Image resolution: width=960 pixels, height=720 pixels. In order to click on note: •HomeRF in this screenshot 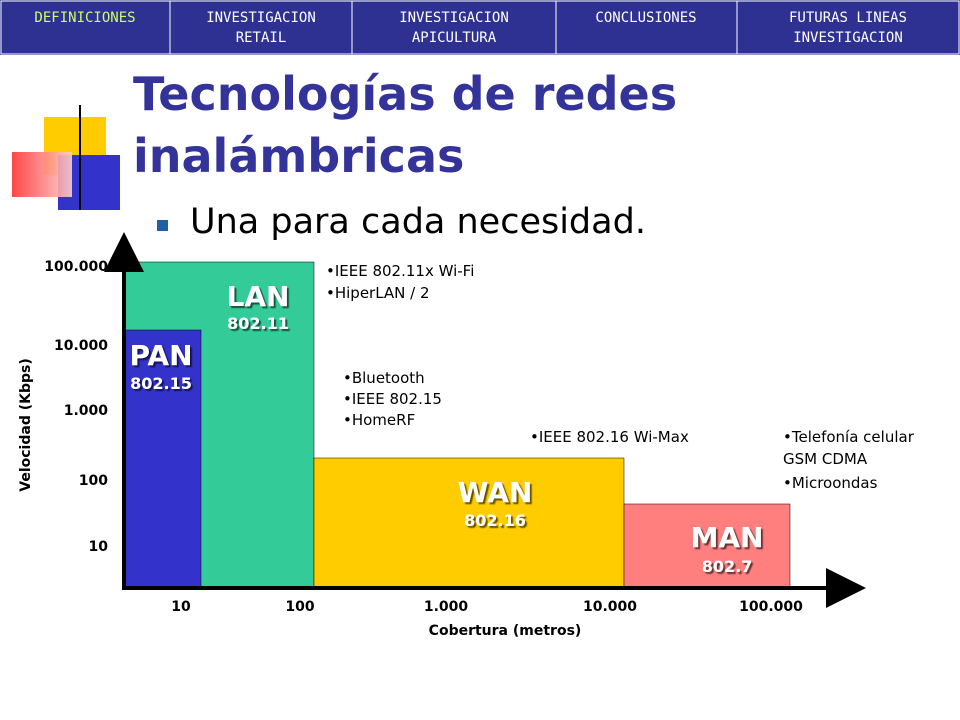, I will do `click(379, 420)`.